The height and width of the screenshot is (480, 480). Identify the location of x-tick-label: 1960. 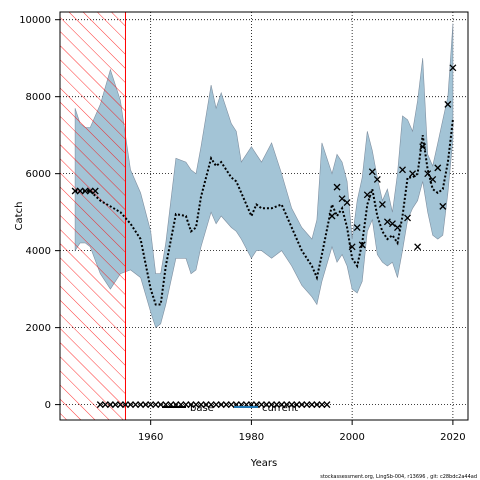
(150, 437).